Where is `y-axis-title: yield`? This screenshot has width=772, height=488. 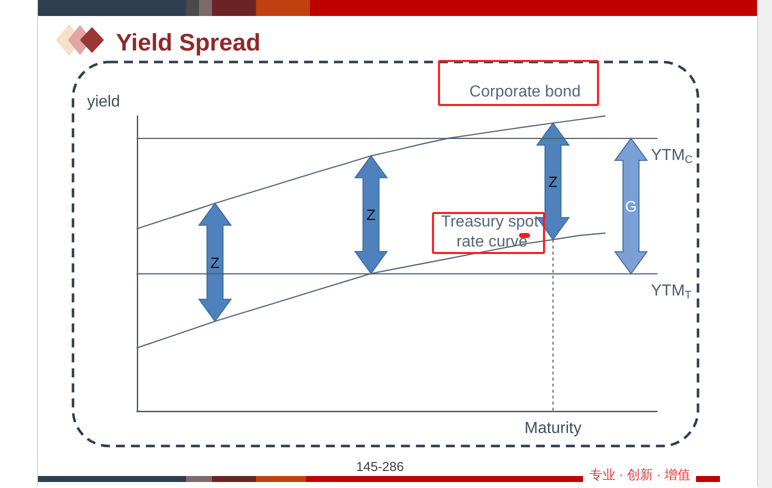 y-axis-title: yield is located at coordinates (103, 102).